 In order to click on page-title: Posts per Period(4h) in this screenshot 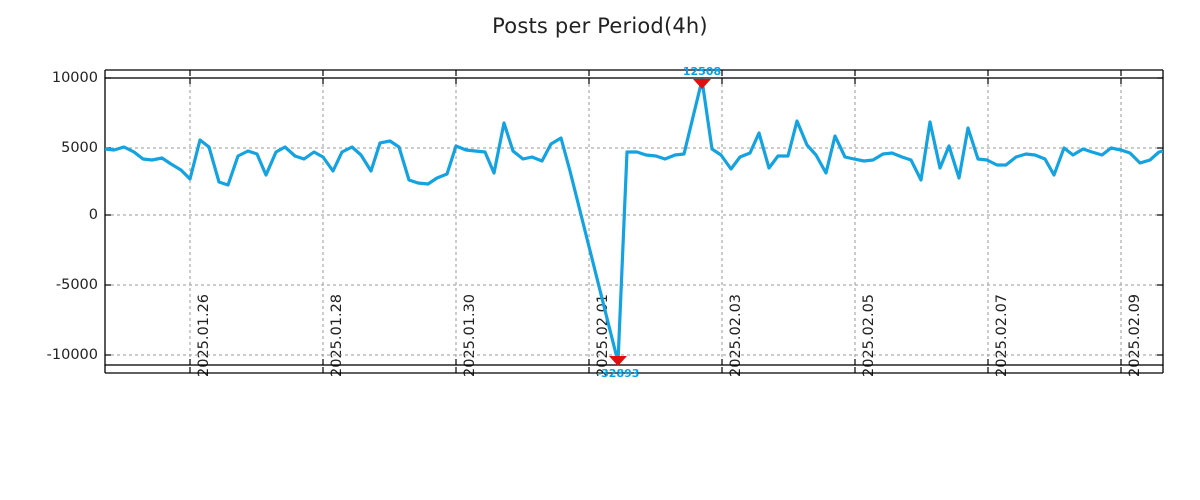, I will do `click(600, 26)`.